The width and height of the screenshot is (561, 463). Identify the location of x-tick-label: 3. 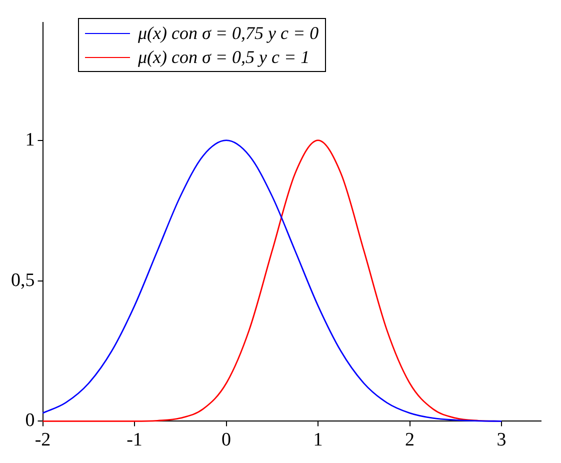
(501, 440).